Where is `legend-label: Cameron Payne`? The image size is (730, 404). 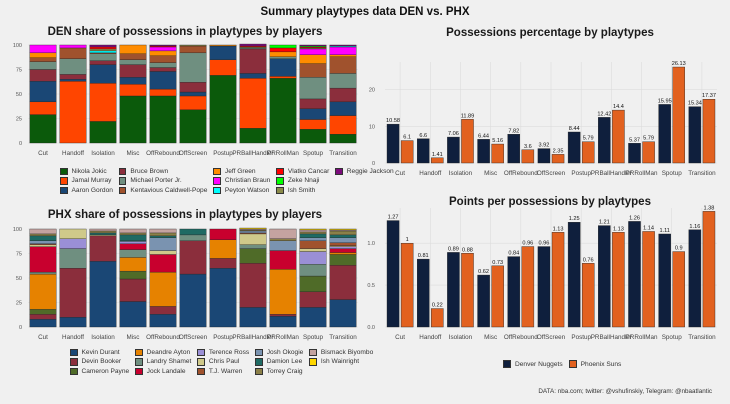 legend-label: Cameron Payne is located at coordinates (105, 371).